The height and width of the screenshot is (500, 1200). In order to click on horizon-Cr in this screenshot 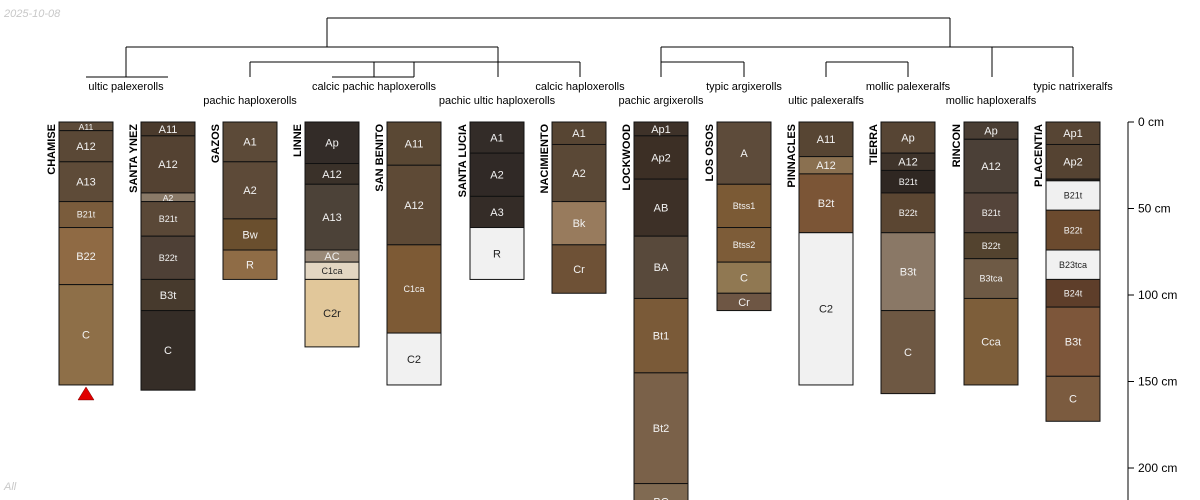, I will do `click(744, 302)`.